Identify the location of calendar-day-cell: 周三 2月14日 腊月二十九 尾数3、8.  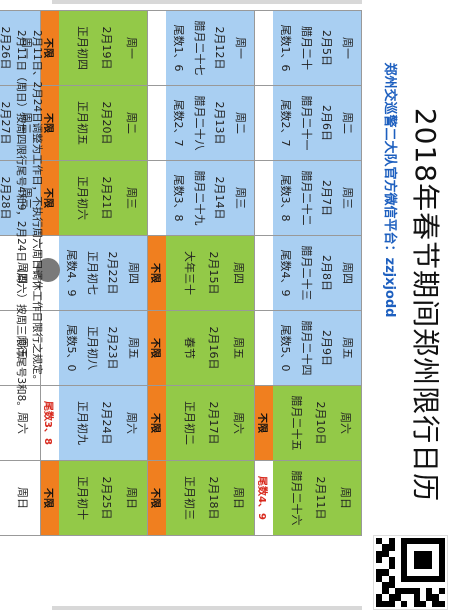
(200, 198).